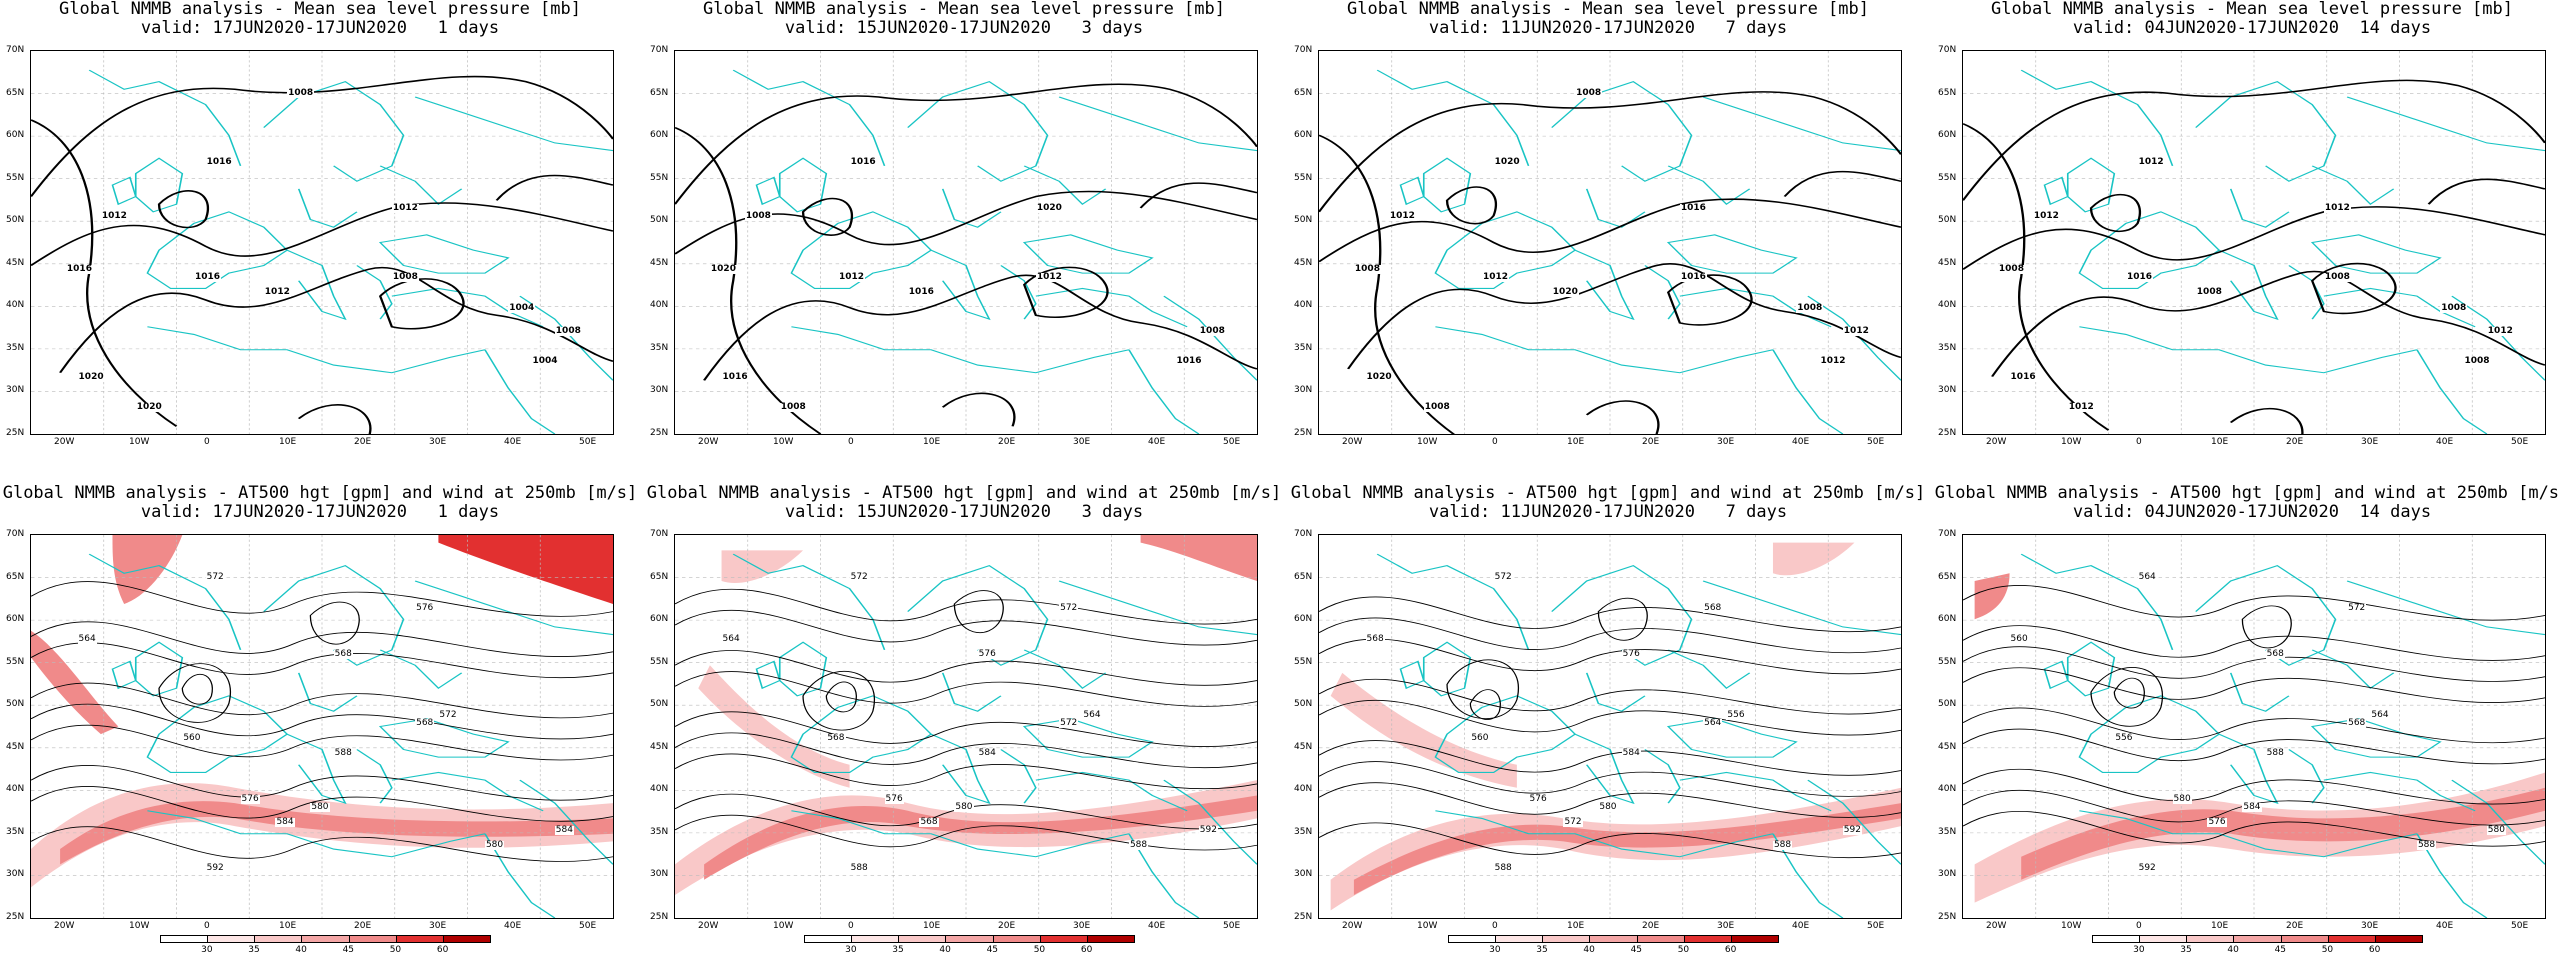 The image size is (2560, 960). I want to click on contour-label: 572, so click(448, 715).